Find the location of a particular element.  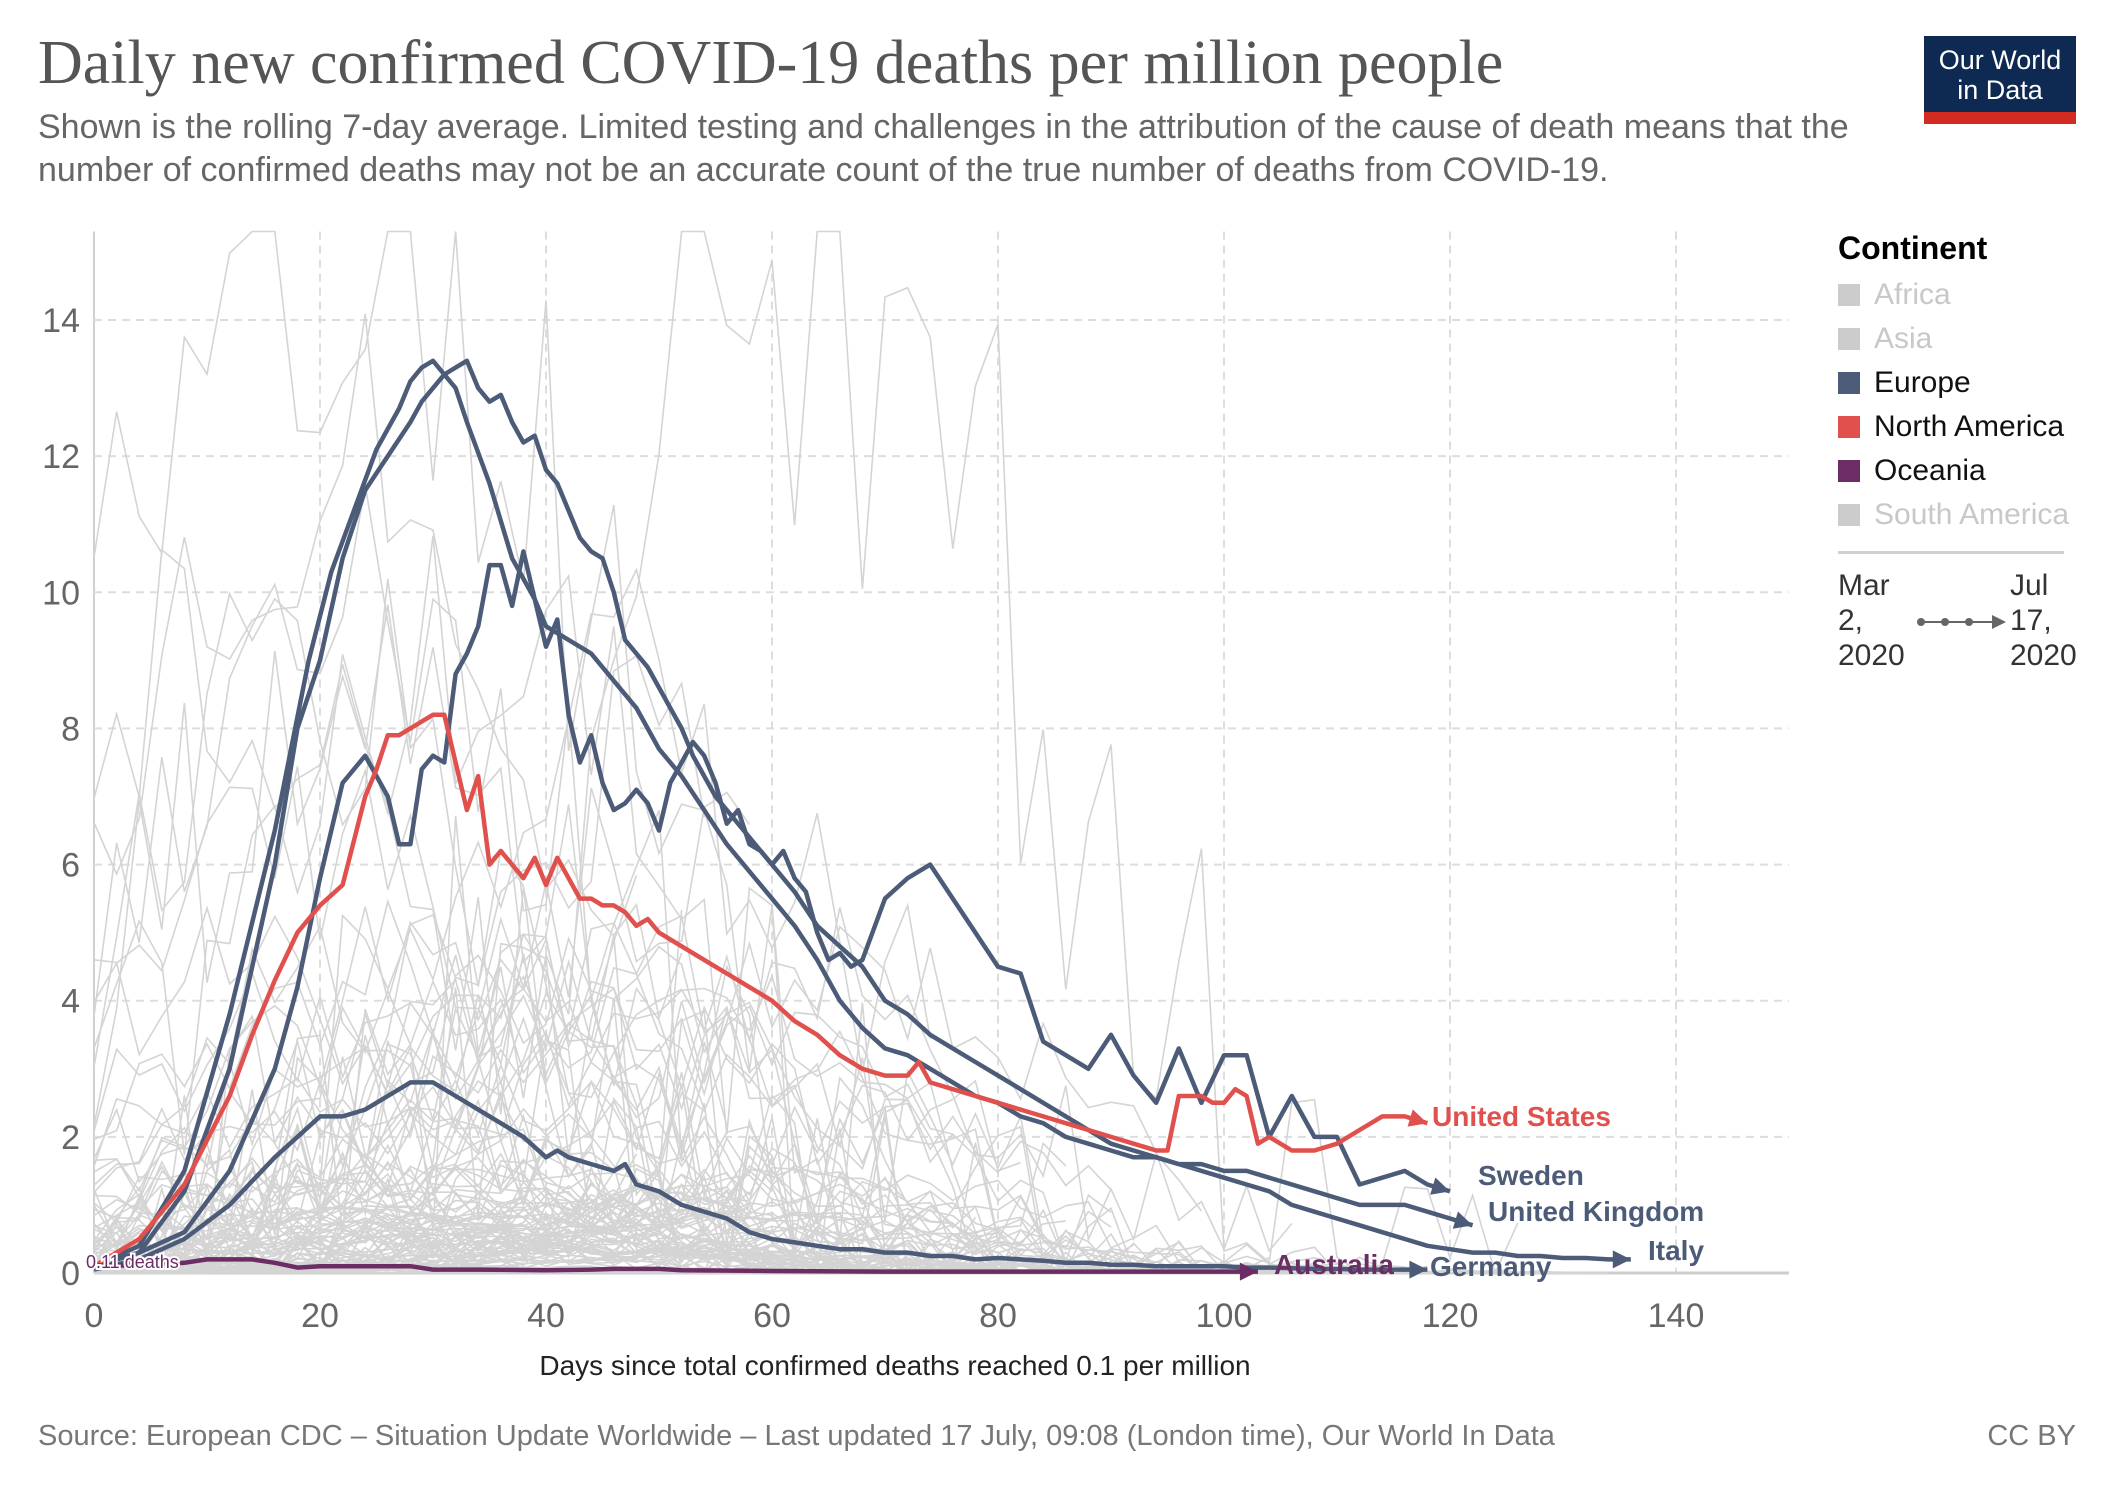

legend-item-oceania: Oceania is located at coordinates (1953, 471).